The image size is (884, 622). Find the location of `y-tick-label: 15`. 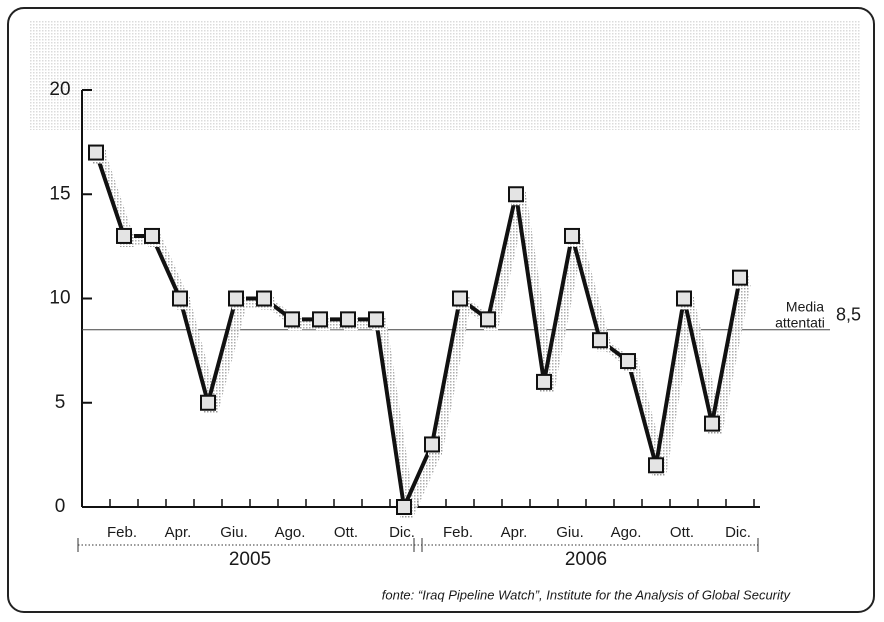

y-tick-label: 15 is located at coordinates (59, 193).